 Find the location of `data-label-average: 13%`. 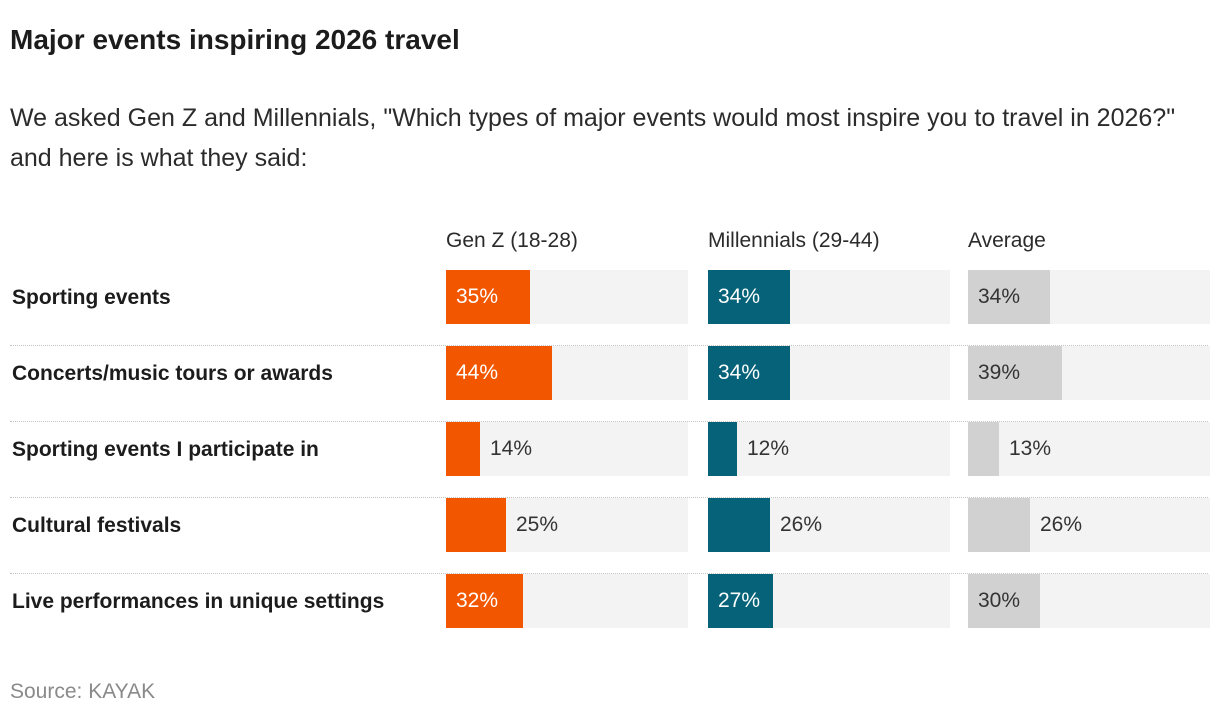

data-label-average: 13% is located at coordinates (1030, 448).